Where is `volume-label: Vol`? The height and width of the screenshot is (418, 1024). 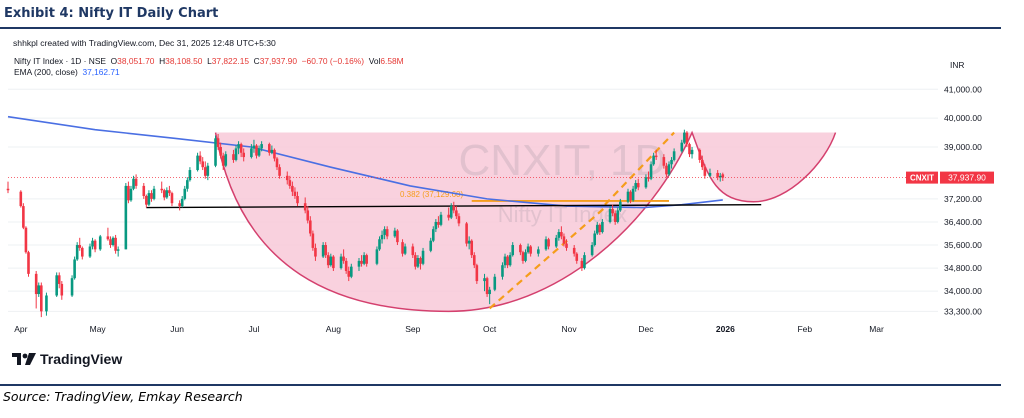
volume-label: Vol is located at coordinates (374, 61).